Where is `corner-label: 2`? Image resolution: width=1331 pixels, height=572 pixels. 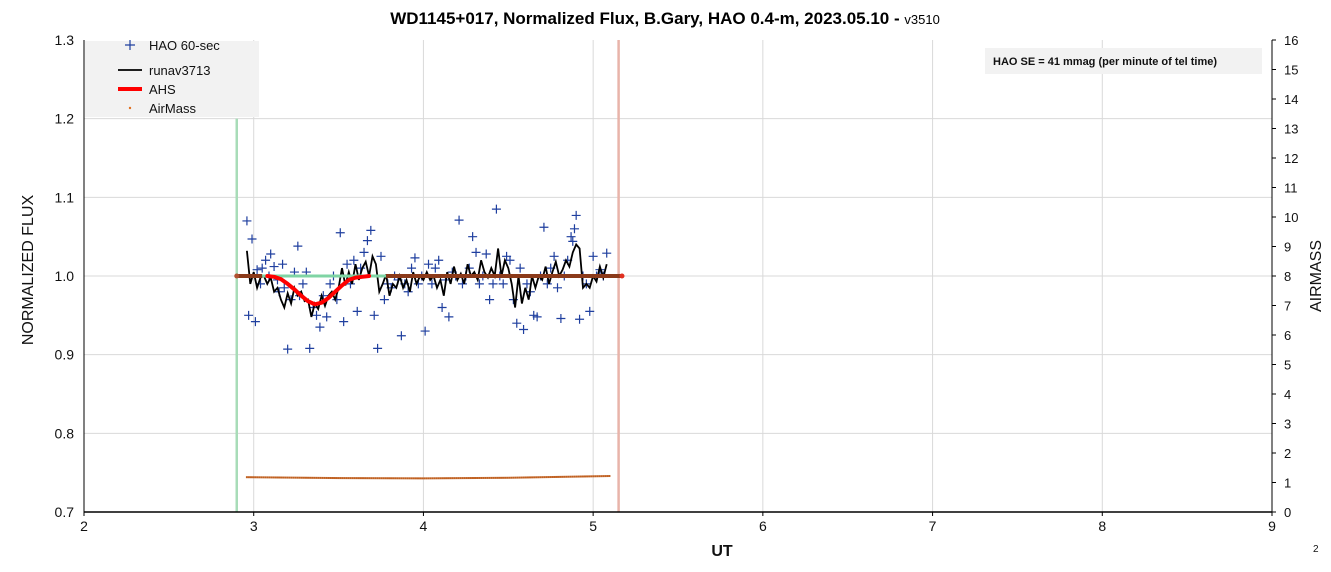 corner-label: 2 is located at coordinates (1316, 549).